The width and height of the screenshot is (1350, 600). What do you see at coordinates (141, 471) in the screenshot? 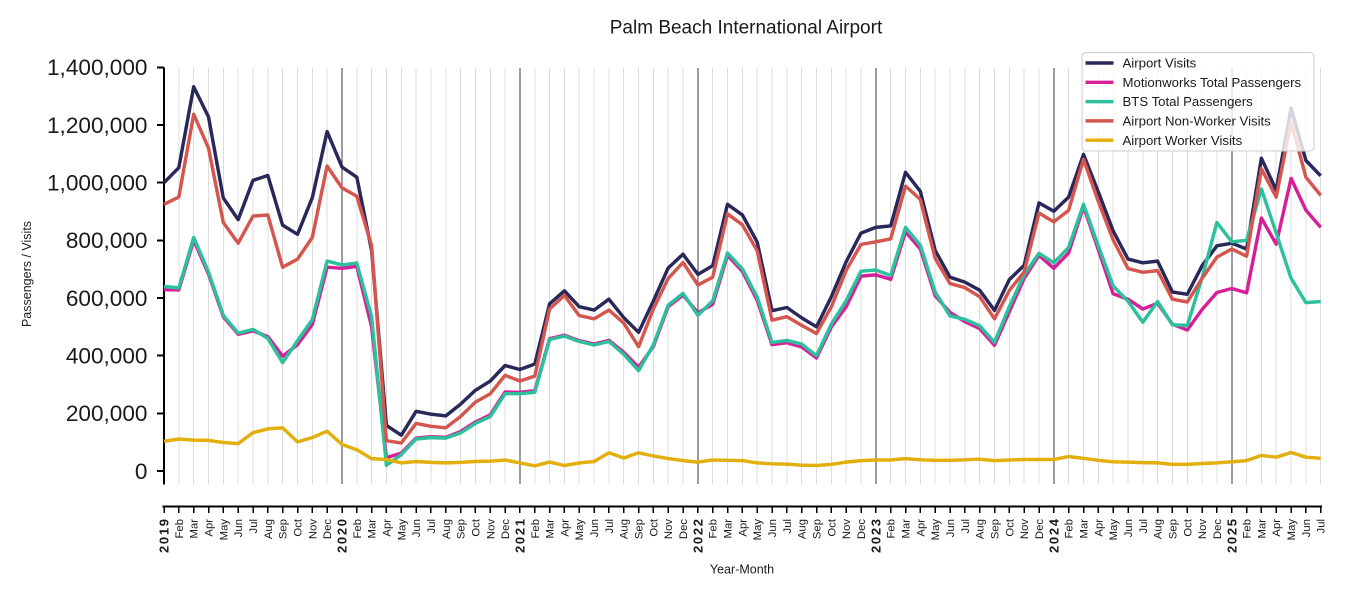
I see `svg-text: 0` at bounding box center [141, 471].